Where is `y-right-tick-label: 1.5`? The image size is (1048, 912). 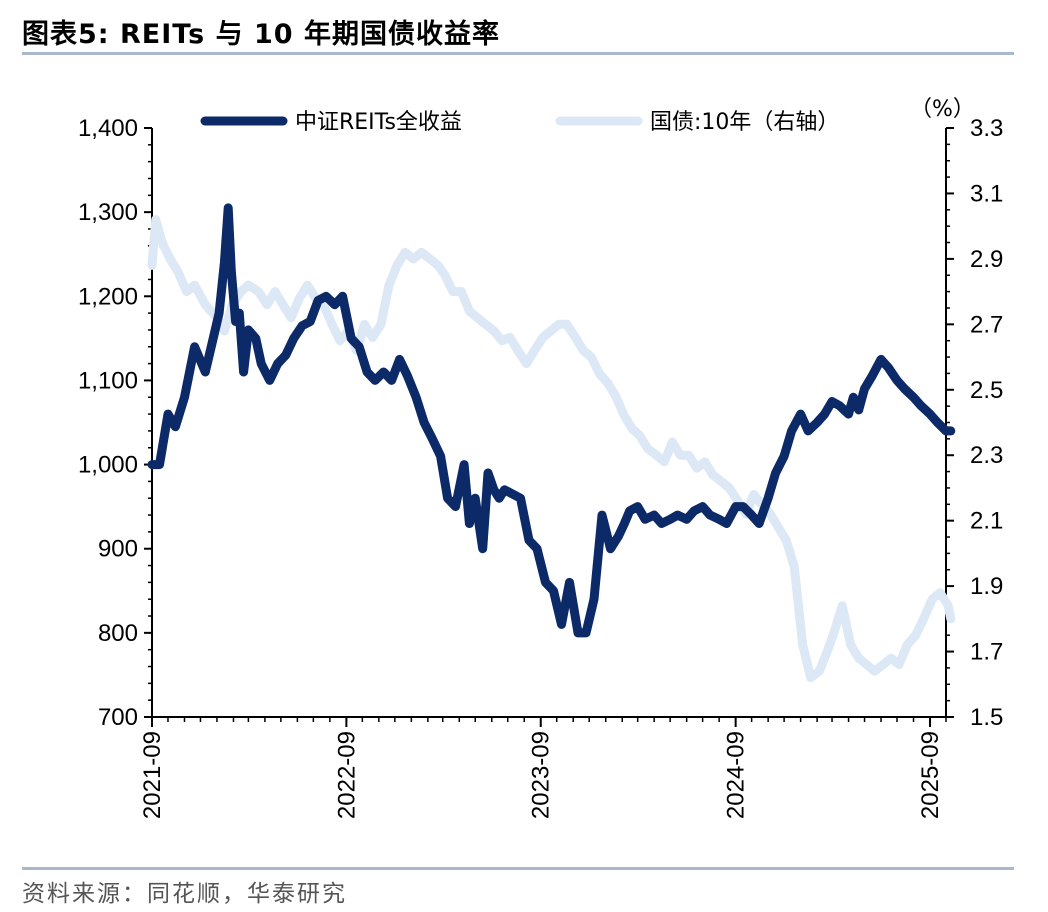 y-right-tick-label: 1.5 is located at coordinates (986, 717).